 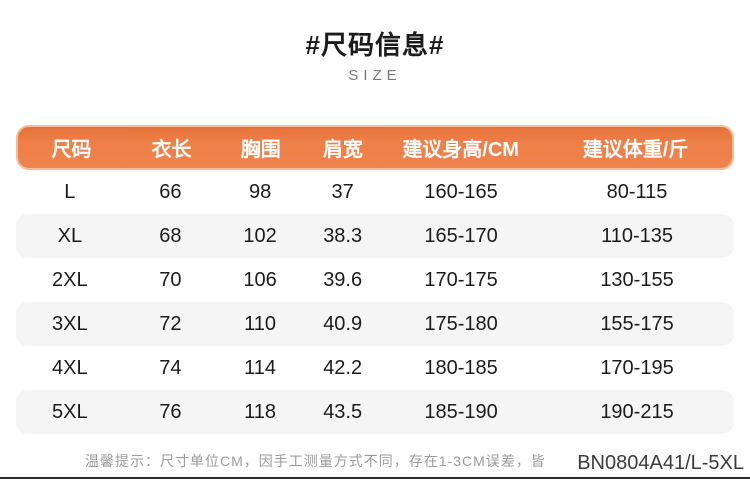 What do you see at coordinates (375, 368) in the screenshot?
I see `table-row: 4XL 74 114 42.2 180-185 170-195` at bounding box center [375, 368].